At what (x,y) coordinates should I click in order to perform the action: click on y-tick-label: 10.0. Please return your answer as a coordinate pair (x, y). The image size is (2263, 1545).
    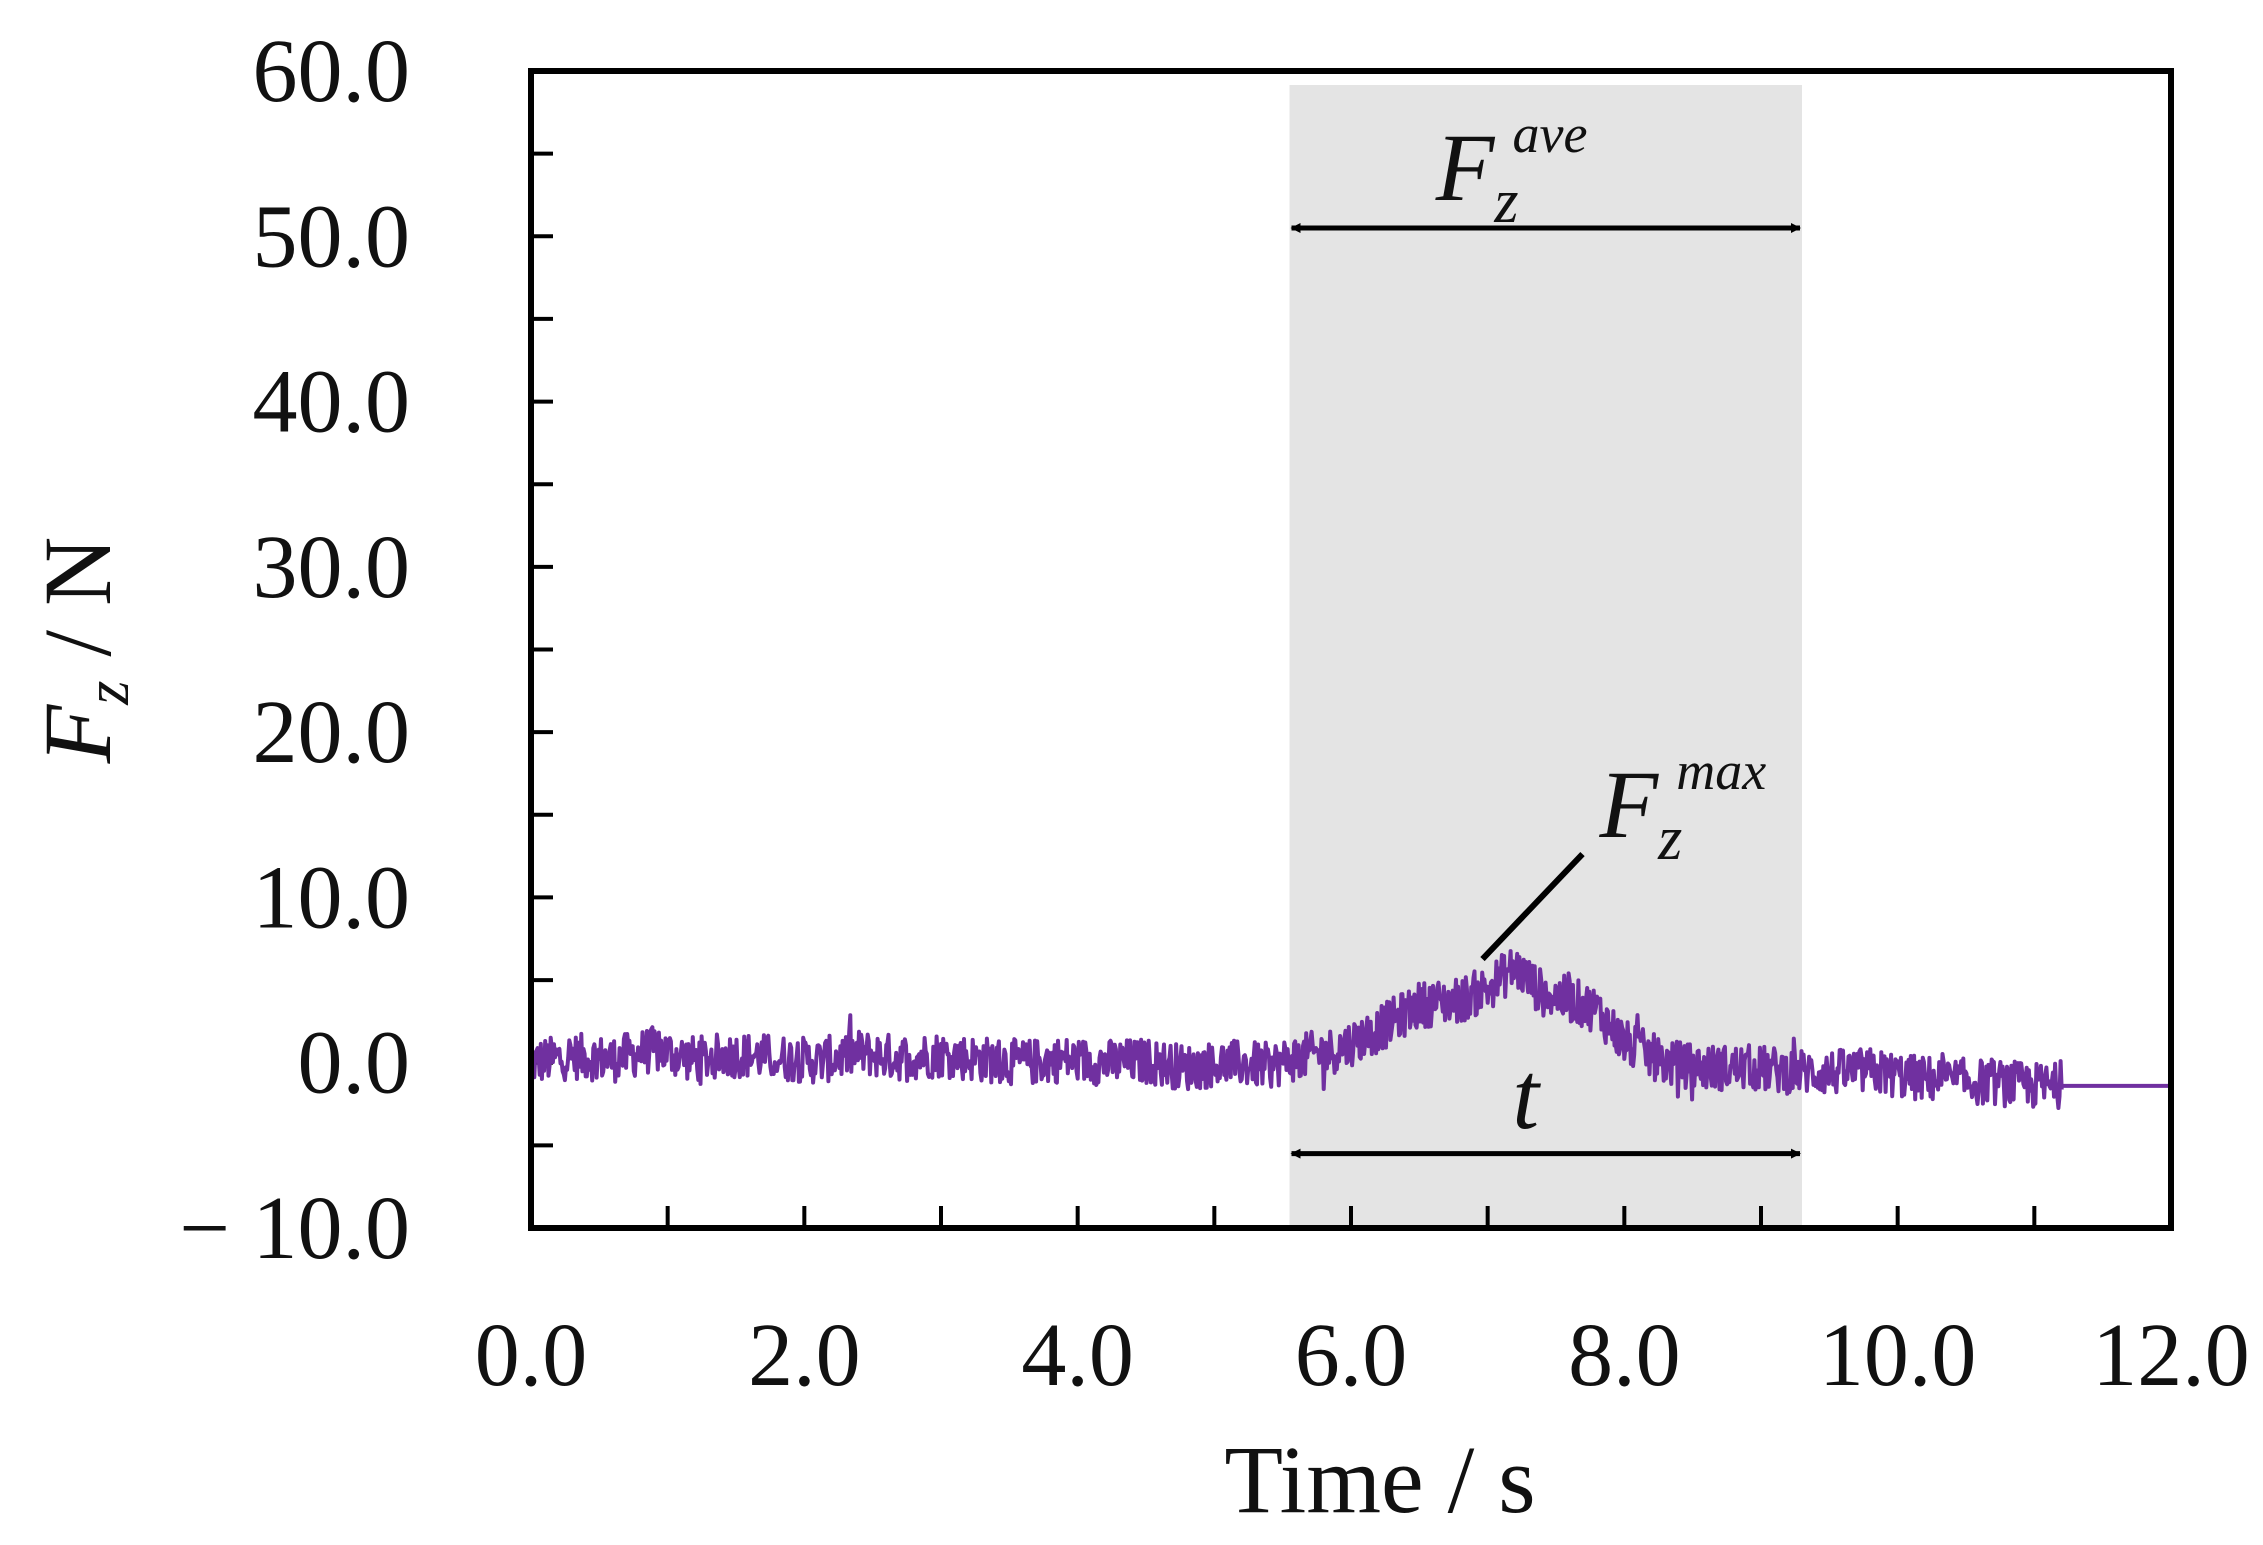
    Looking at the image, I should click on (332, 897).